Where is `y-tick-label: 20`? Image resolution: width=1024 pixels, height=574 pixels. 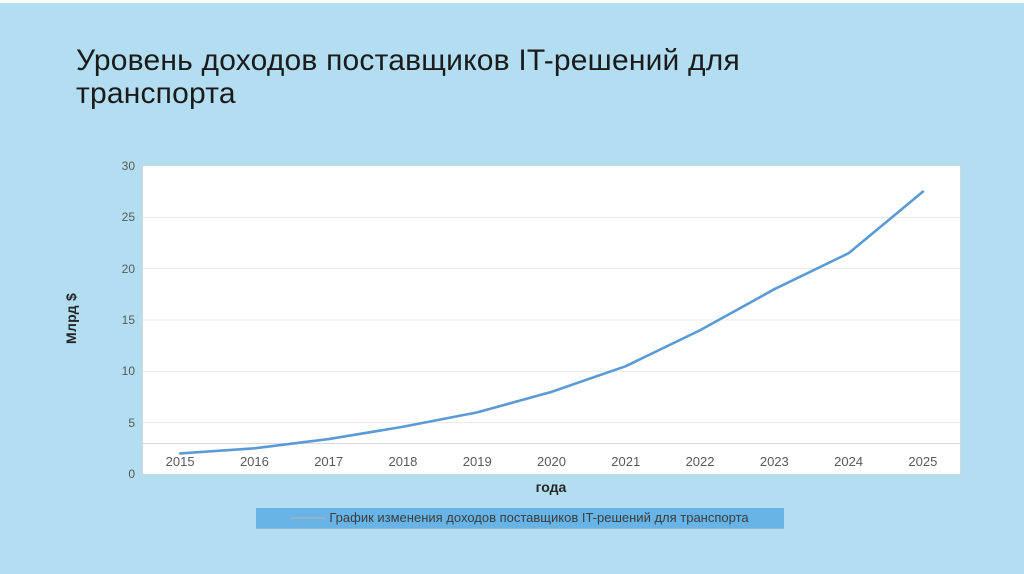 y-tick-label: 20 is located at coordinates (128, 268).